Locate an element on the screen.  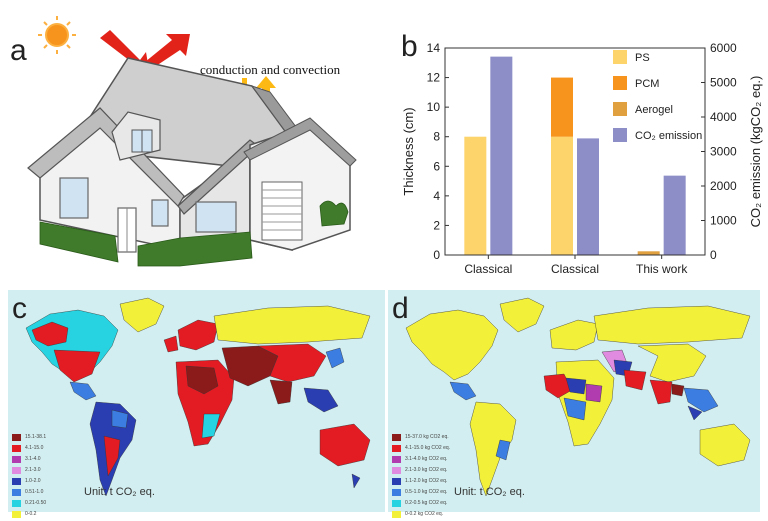
panel-a-letter: a is located at coordinates (18, 50).